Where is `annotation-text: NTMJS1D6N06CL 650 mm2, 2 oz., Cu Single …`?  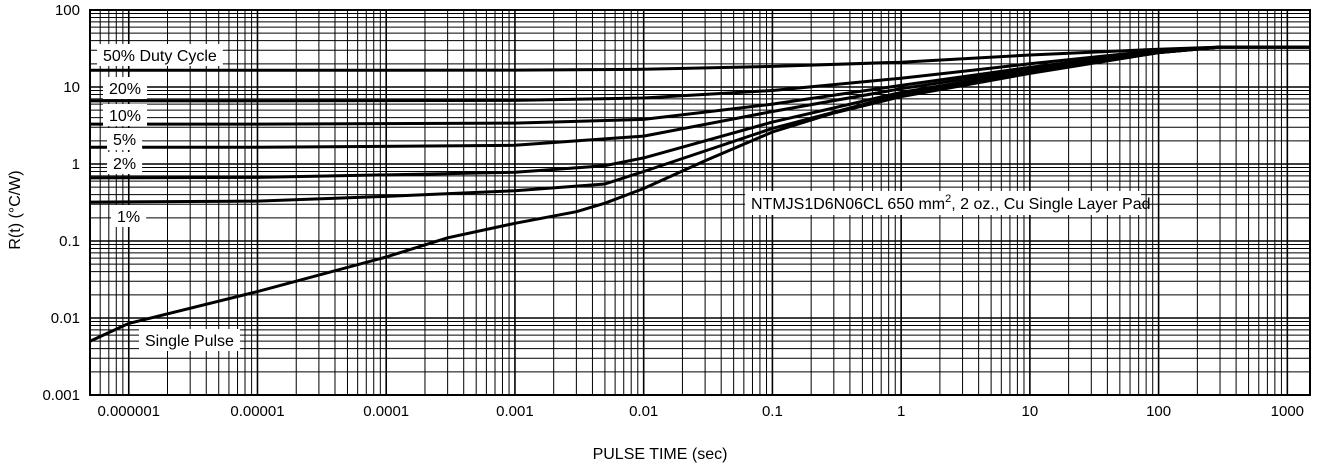
annotation-text: NTMJS1D6N06CL 650 mm2, 2 oz., Cu Single … is located at coordinates (951, 203).